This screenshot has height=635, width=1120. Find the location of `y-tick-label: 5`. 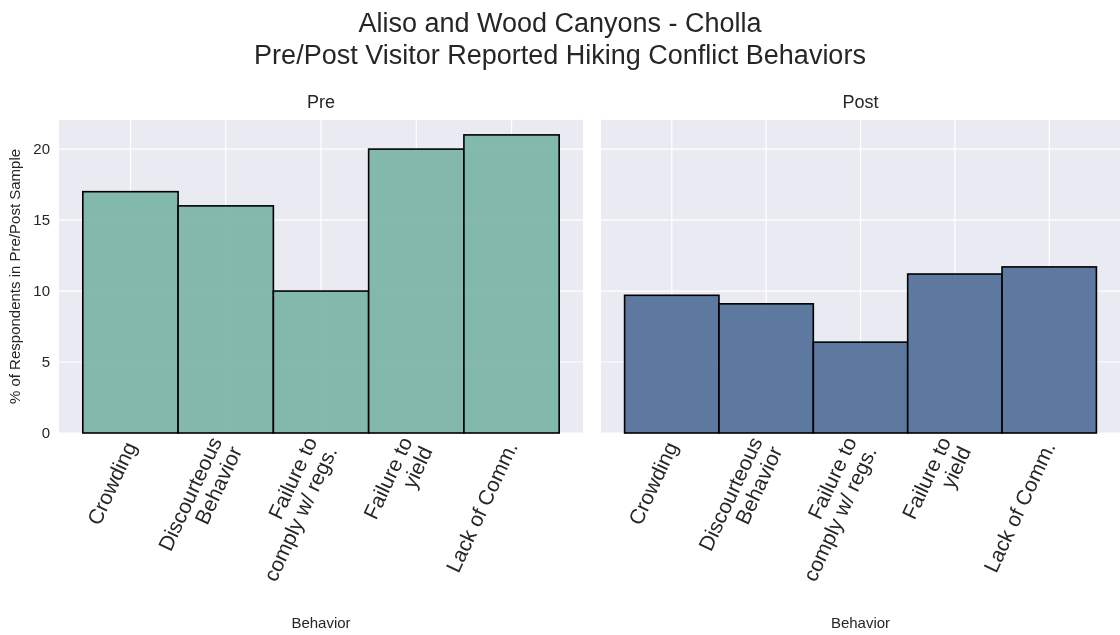

y-tick-label: 5 is located at coordinates (45, 362).